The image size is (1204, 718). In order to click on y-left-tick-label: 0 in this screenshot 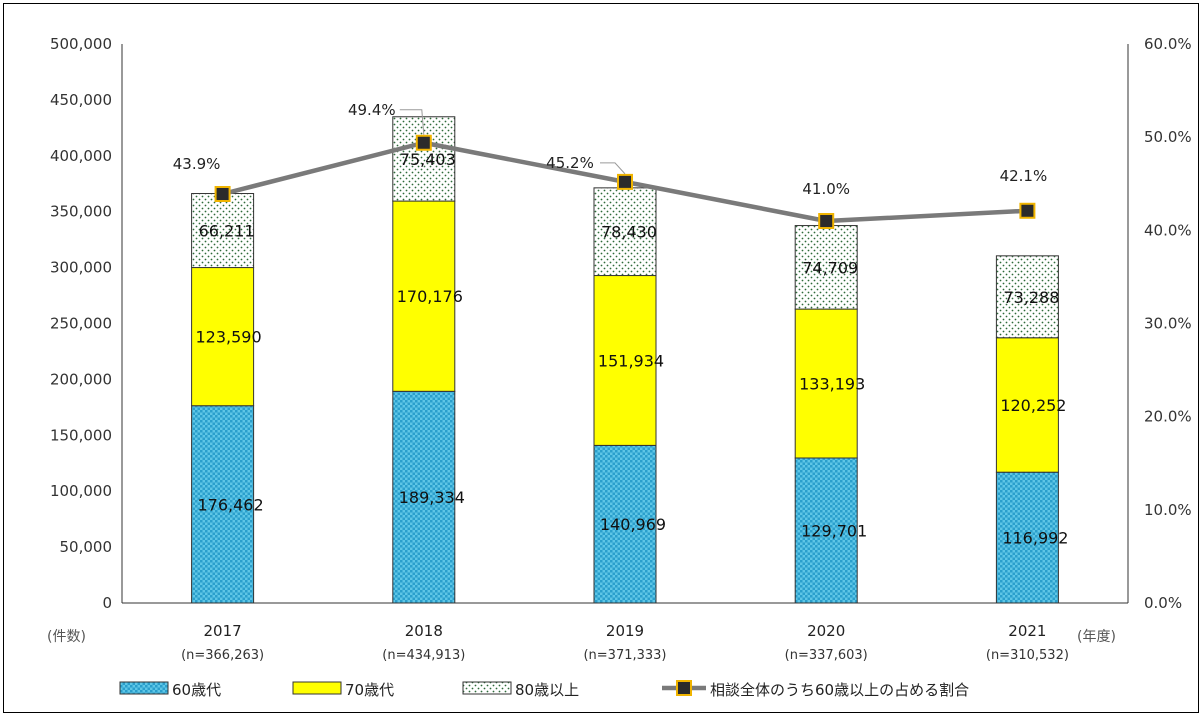, I will do `click(107, 603)`.